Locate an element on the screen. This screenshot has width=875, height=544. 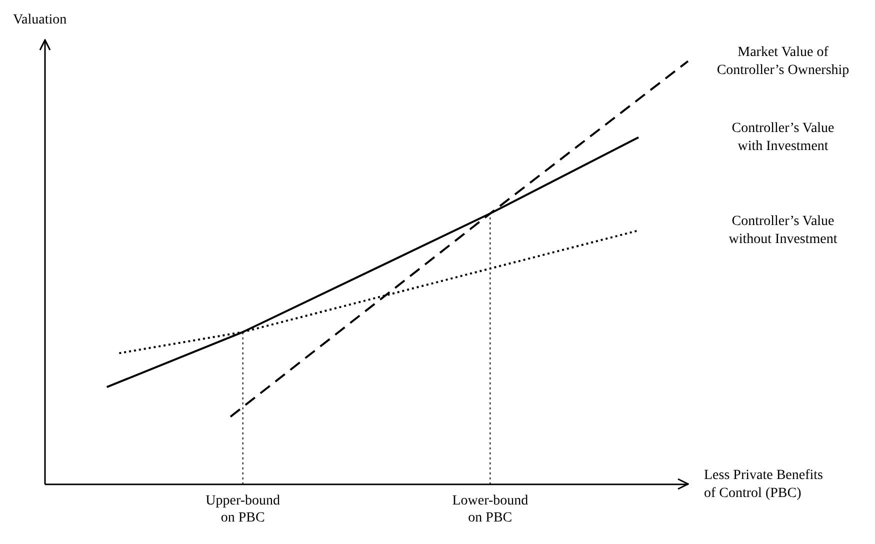
y-axis-title: Valuation is located at coordinates (40, 20).